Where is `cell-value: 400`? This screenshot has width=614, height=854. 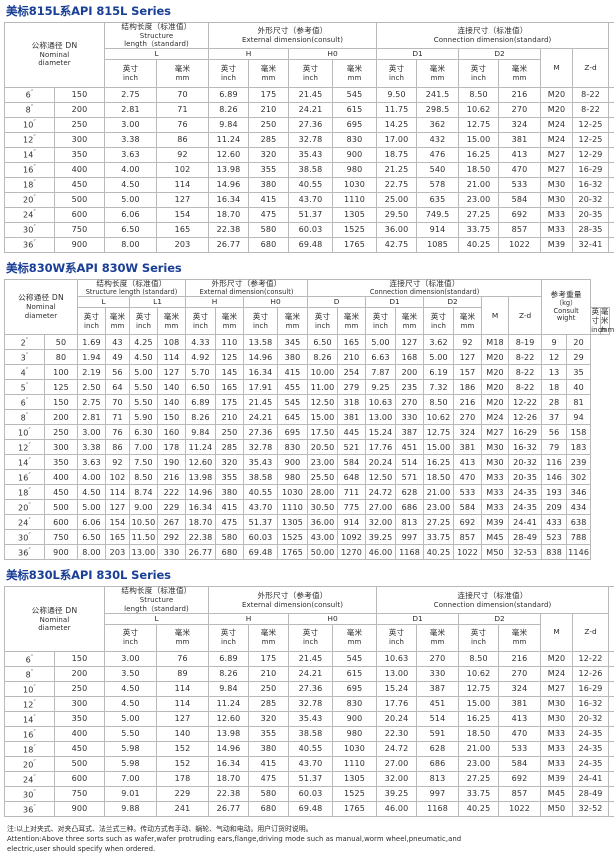 cell-value: 400 is located at coordinates (61, 477).